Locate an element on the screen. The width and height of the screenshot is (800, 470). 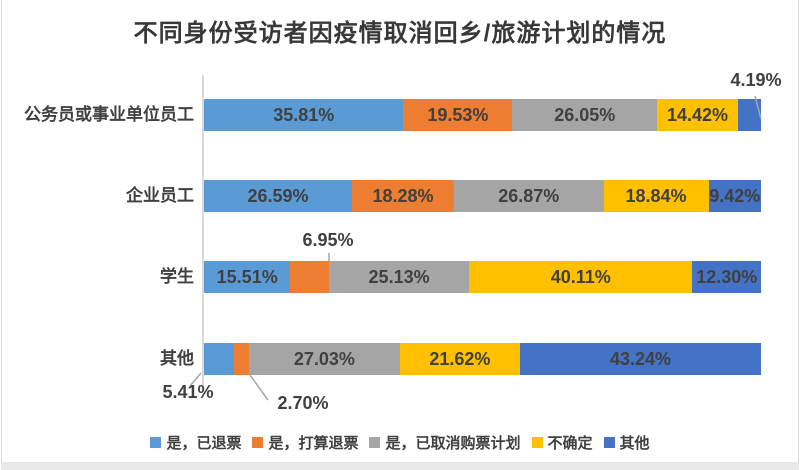
data-label: 9.42% is located at coordinates (735, 195).